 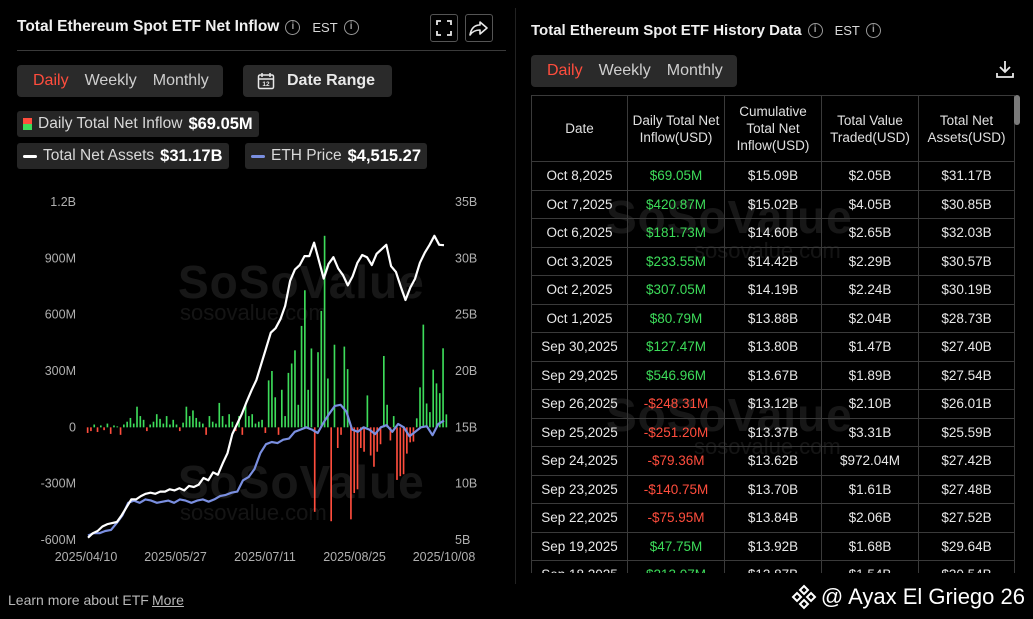 I want to click on table-row: Sep 23,2025 -$140.75M $13.70B $1.61B $27.48B, so click(x=773, y=489).